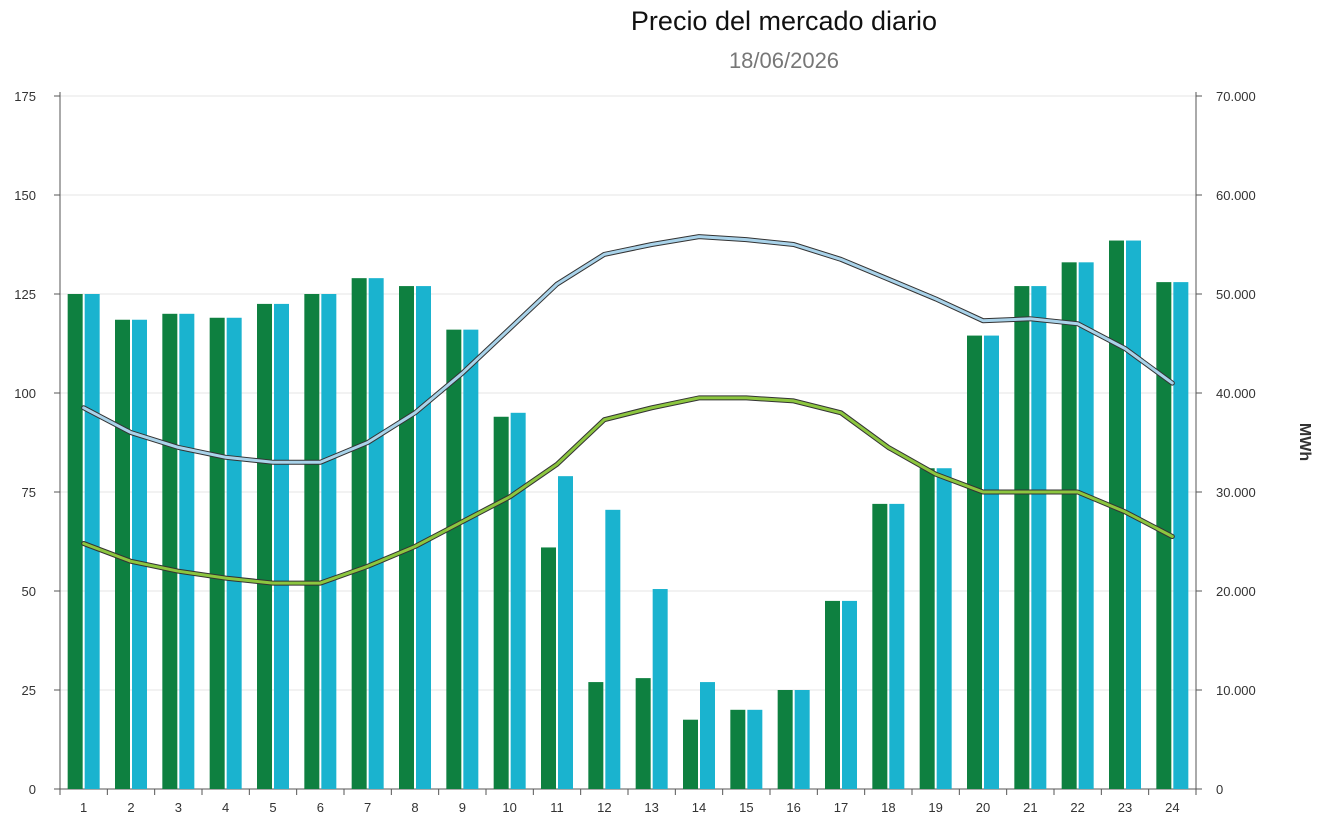 This screenshot has width=1320, height=828. I want to click on x-tick-label: 16, so click(793, 807).